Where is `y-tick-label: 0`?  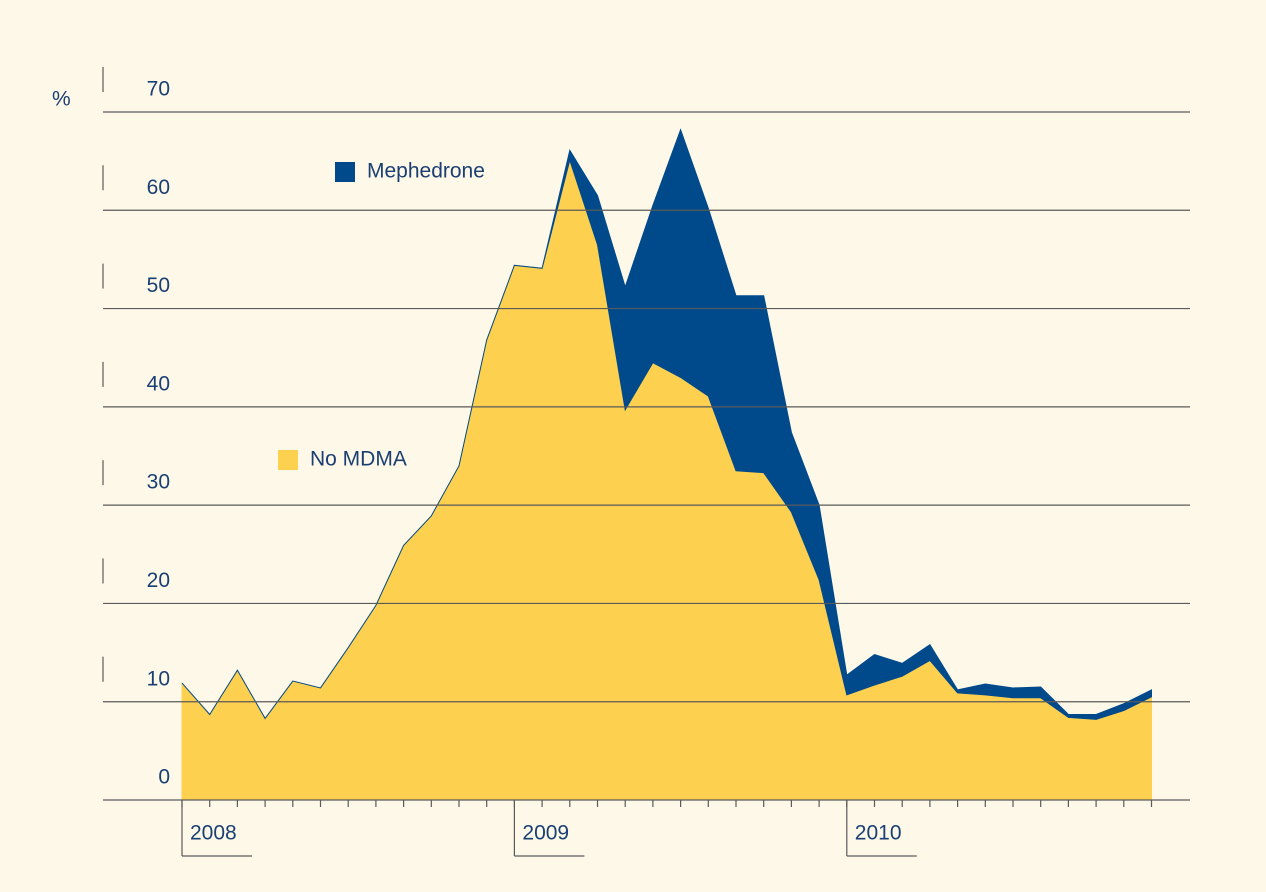
y-tick-label: 0 is located at coordinates (164, 777).